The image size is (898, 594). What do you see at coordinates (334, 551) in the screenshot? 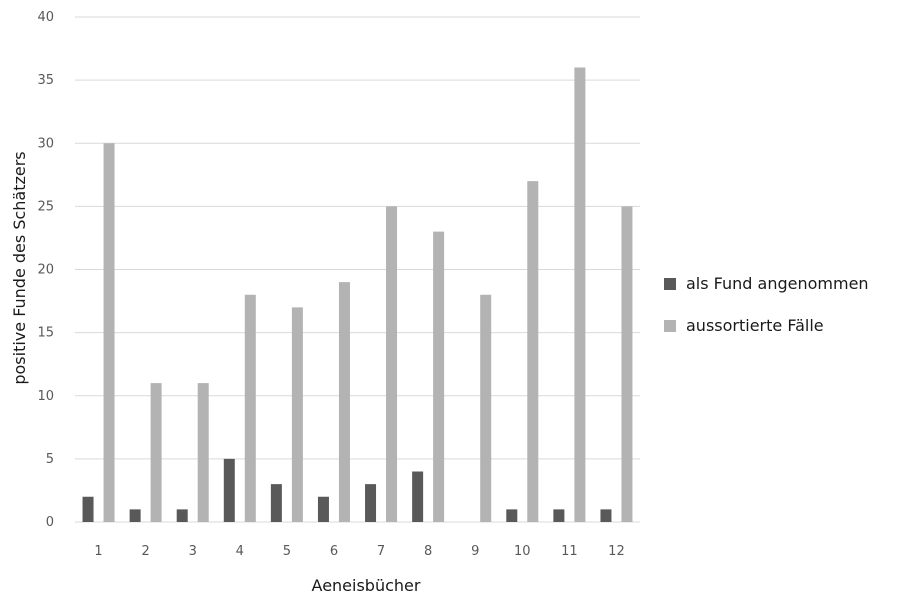
I see `x-tick-label: 6` at bounding box center [334, 551].